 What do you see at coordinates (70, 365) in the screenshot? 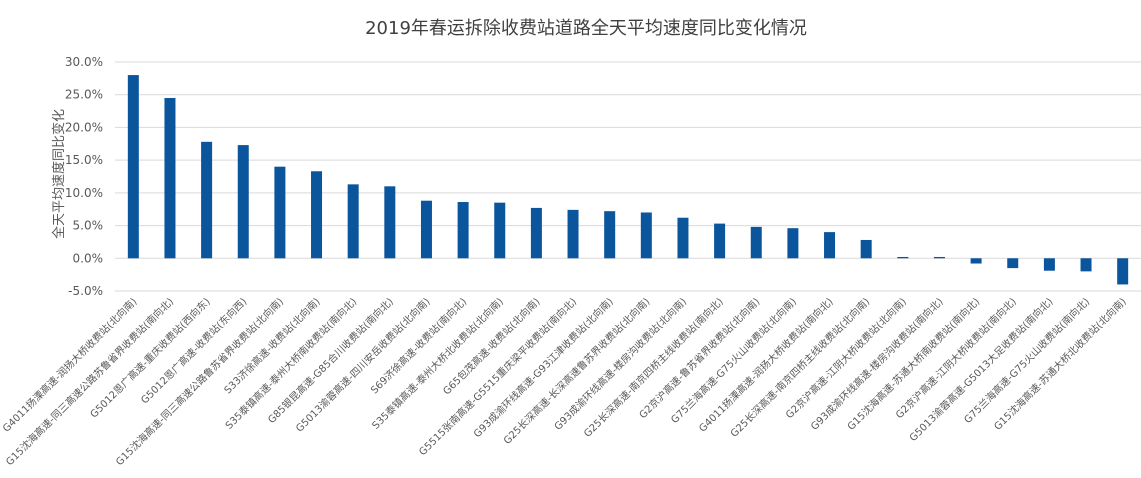
I see `x-category-label: G4011扬溧高速-润扬大桥收费站(北向南)` at bounding box center [70, 365].